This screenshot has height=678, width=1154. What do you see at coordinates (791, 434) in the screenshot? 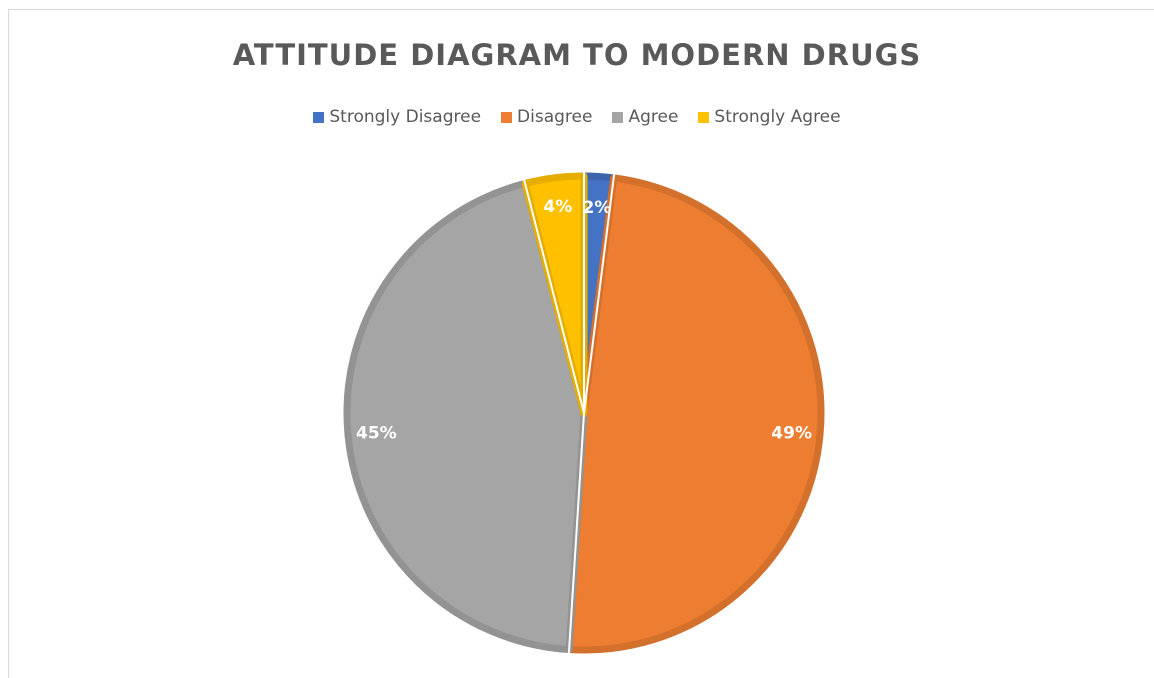
I see `data-label-disagree: 49%` at bounding box center [791, 434].